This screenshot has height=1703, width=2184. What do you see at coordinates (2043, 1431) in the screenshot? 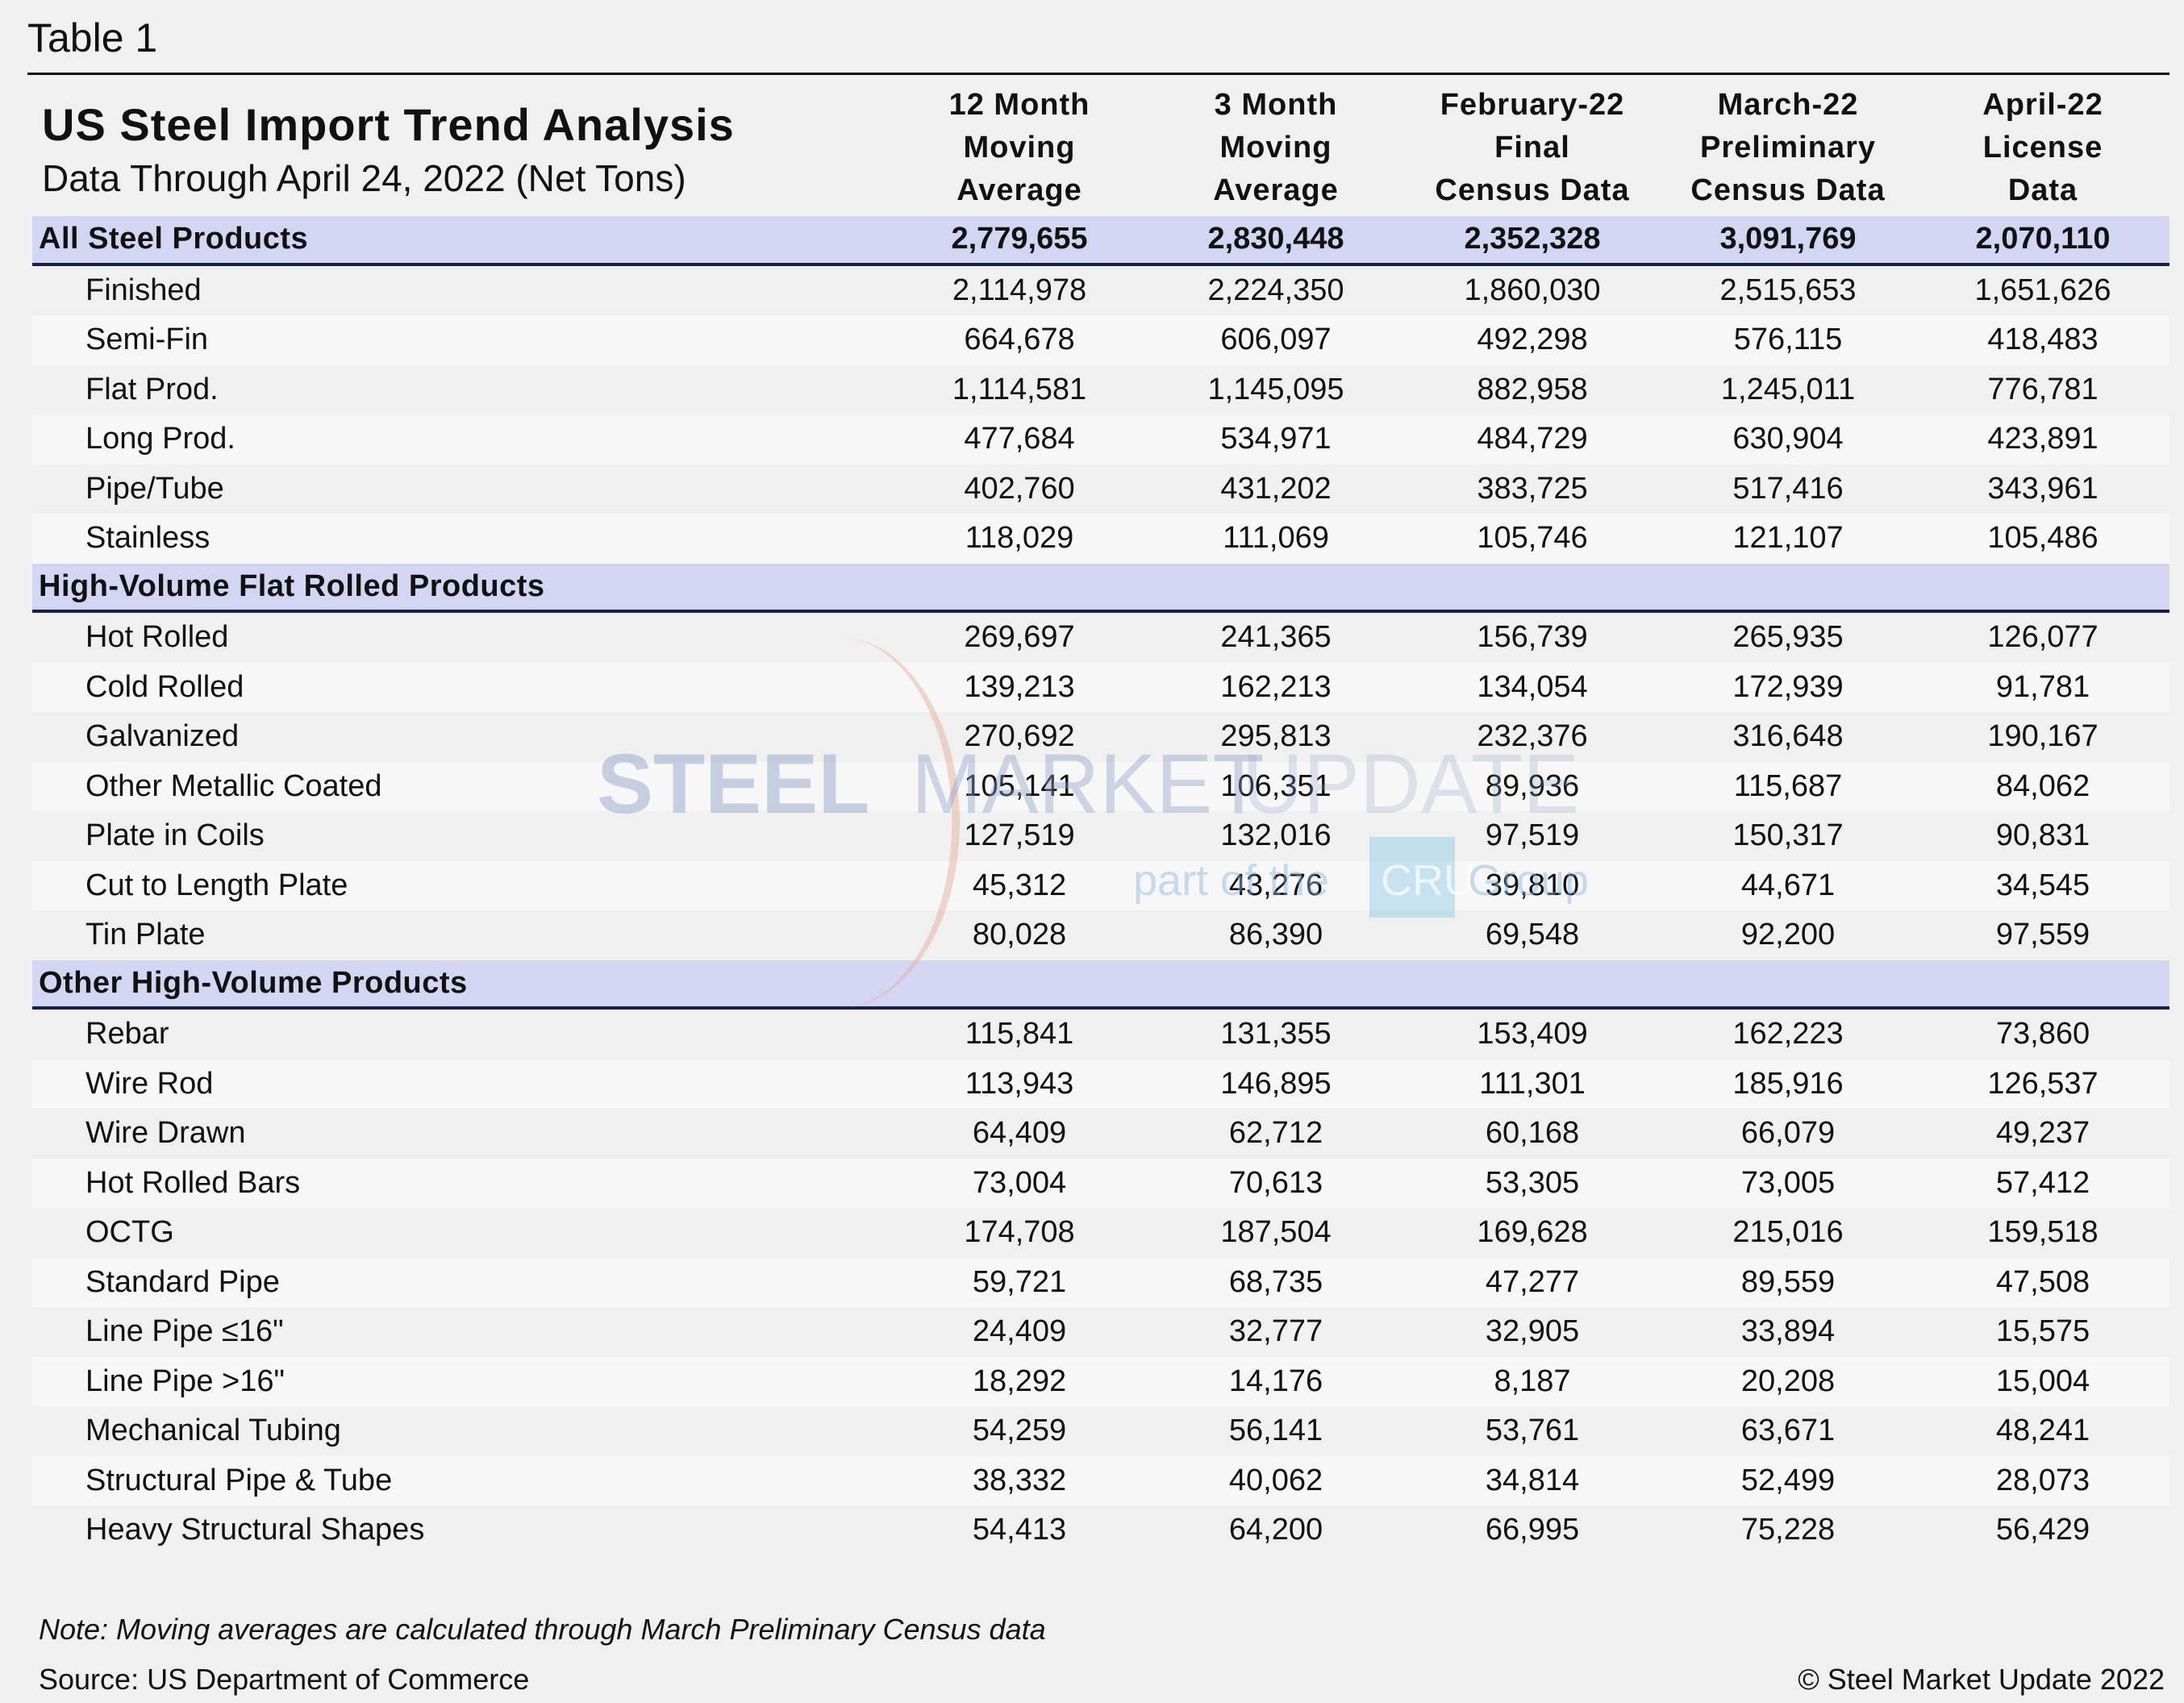
I see `cell-value: 48,241` at bounding box center [2043, 1431].